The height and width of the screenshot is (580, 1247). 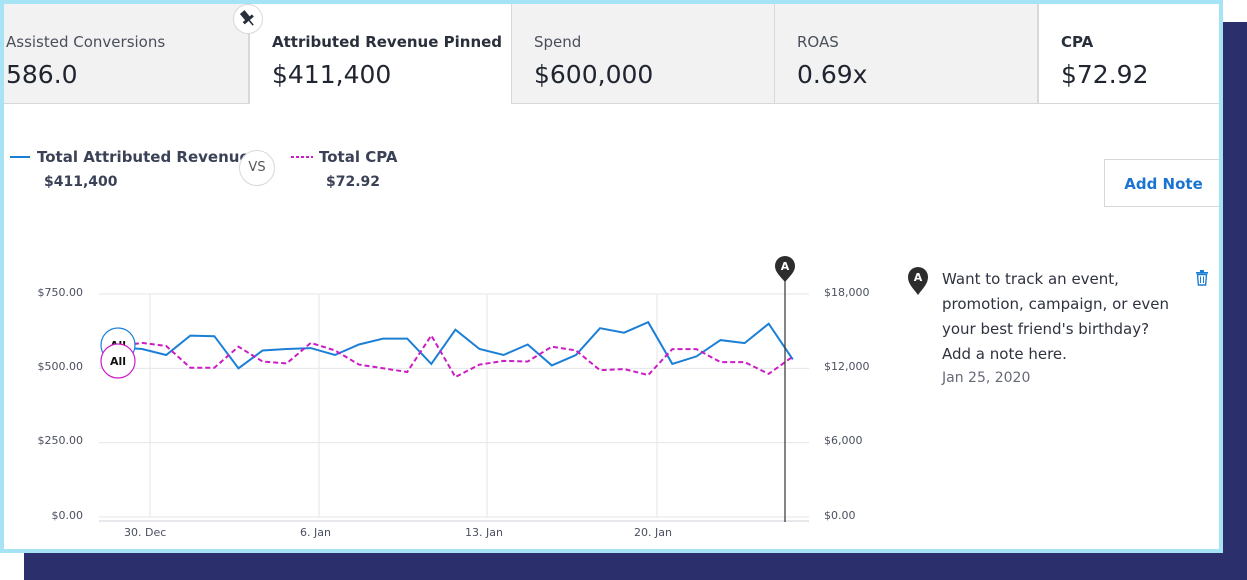 I want to click on x-tick: 13. Jan, so click(x=484, y=532).